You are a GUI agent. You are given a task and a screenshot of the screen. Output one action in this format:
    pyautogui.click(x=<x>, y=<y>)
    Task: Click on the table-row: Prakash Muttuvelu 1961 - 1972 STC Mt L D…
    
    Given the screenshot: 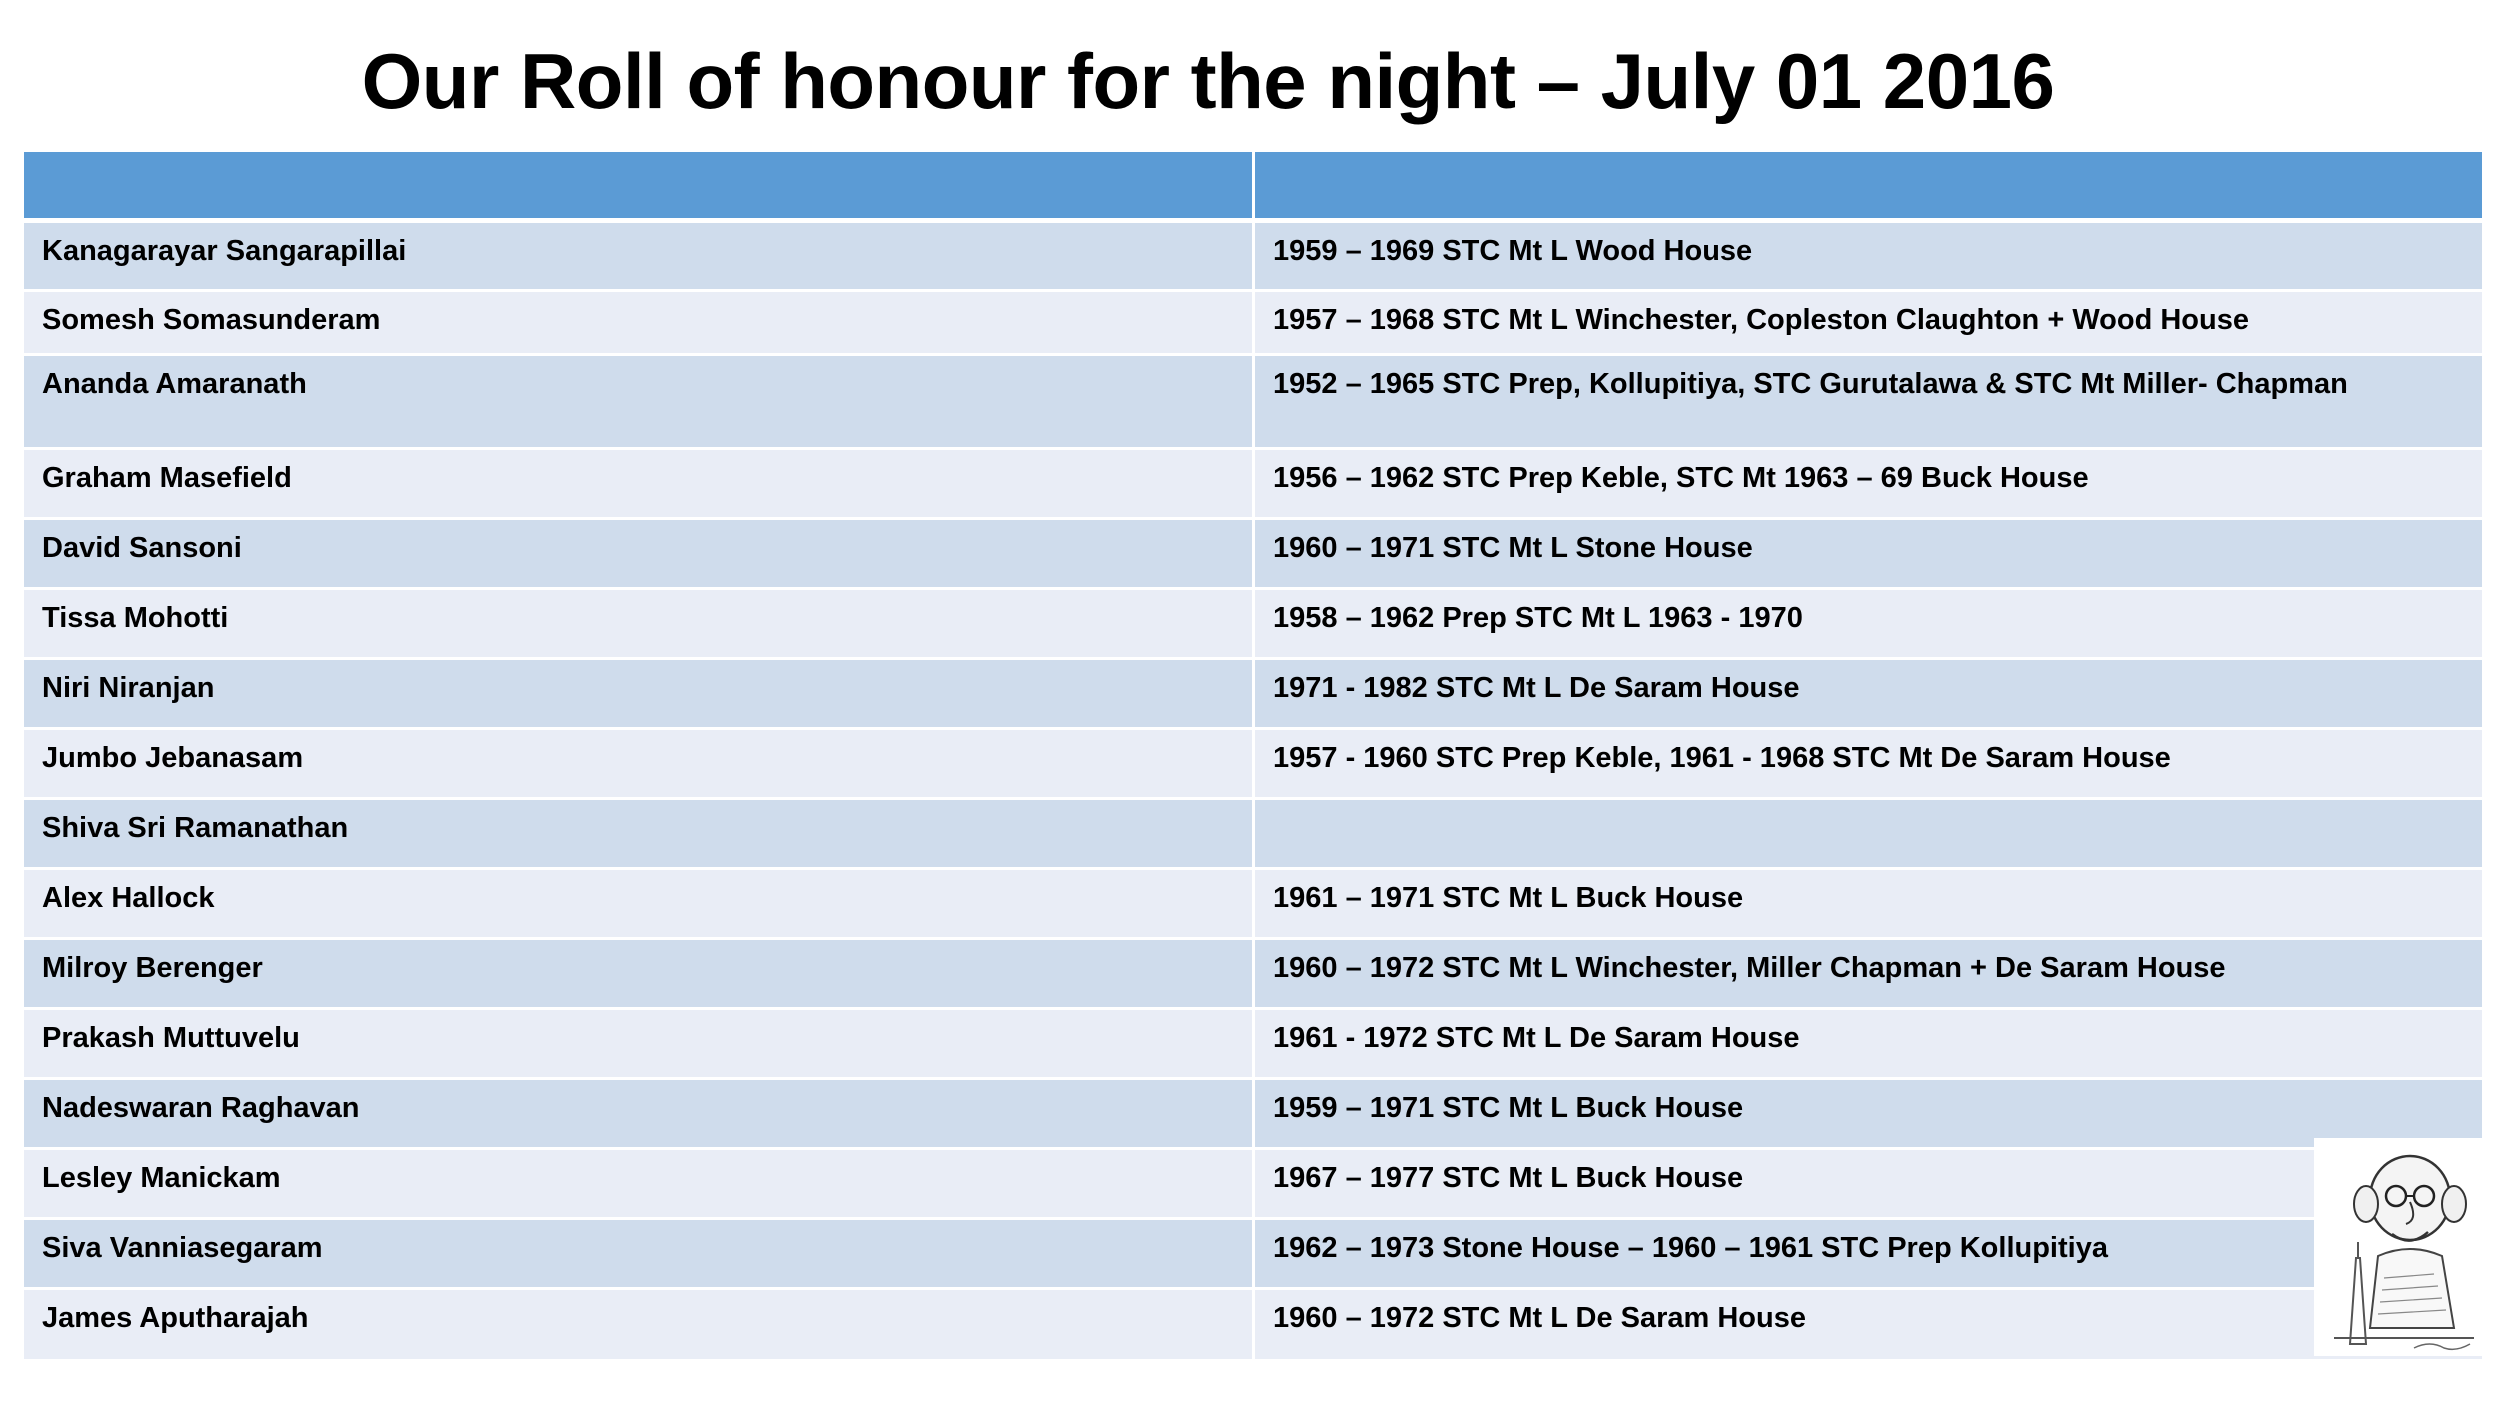 What is the action you would take?
    pyautogui.click(x=1253, y=1045)
    